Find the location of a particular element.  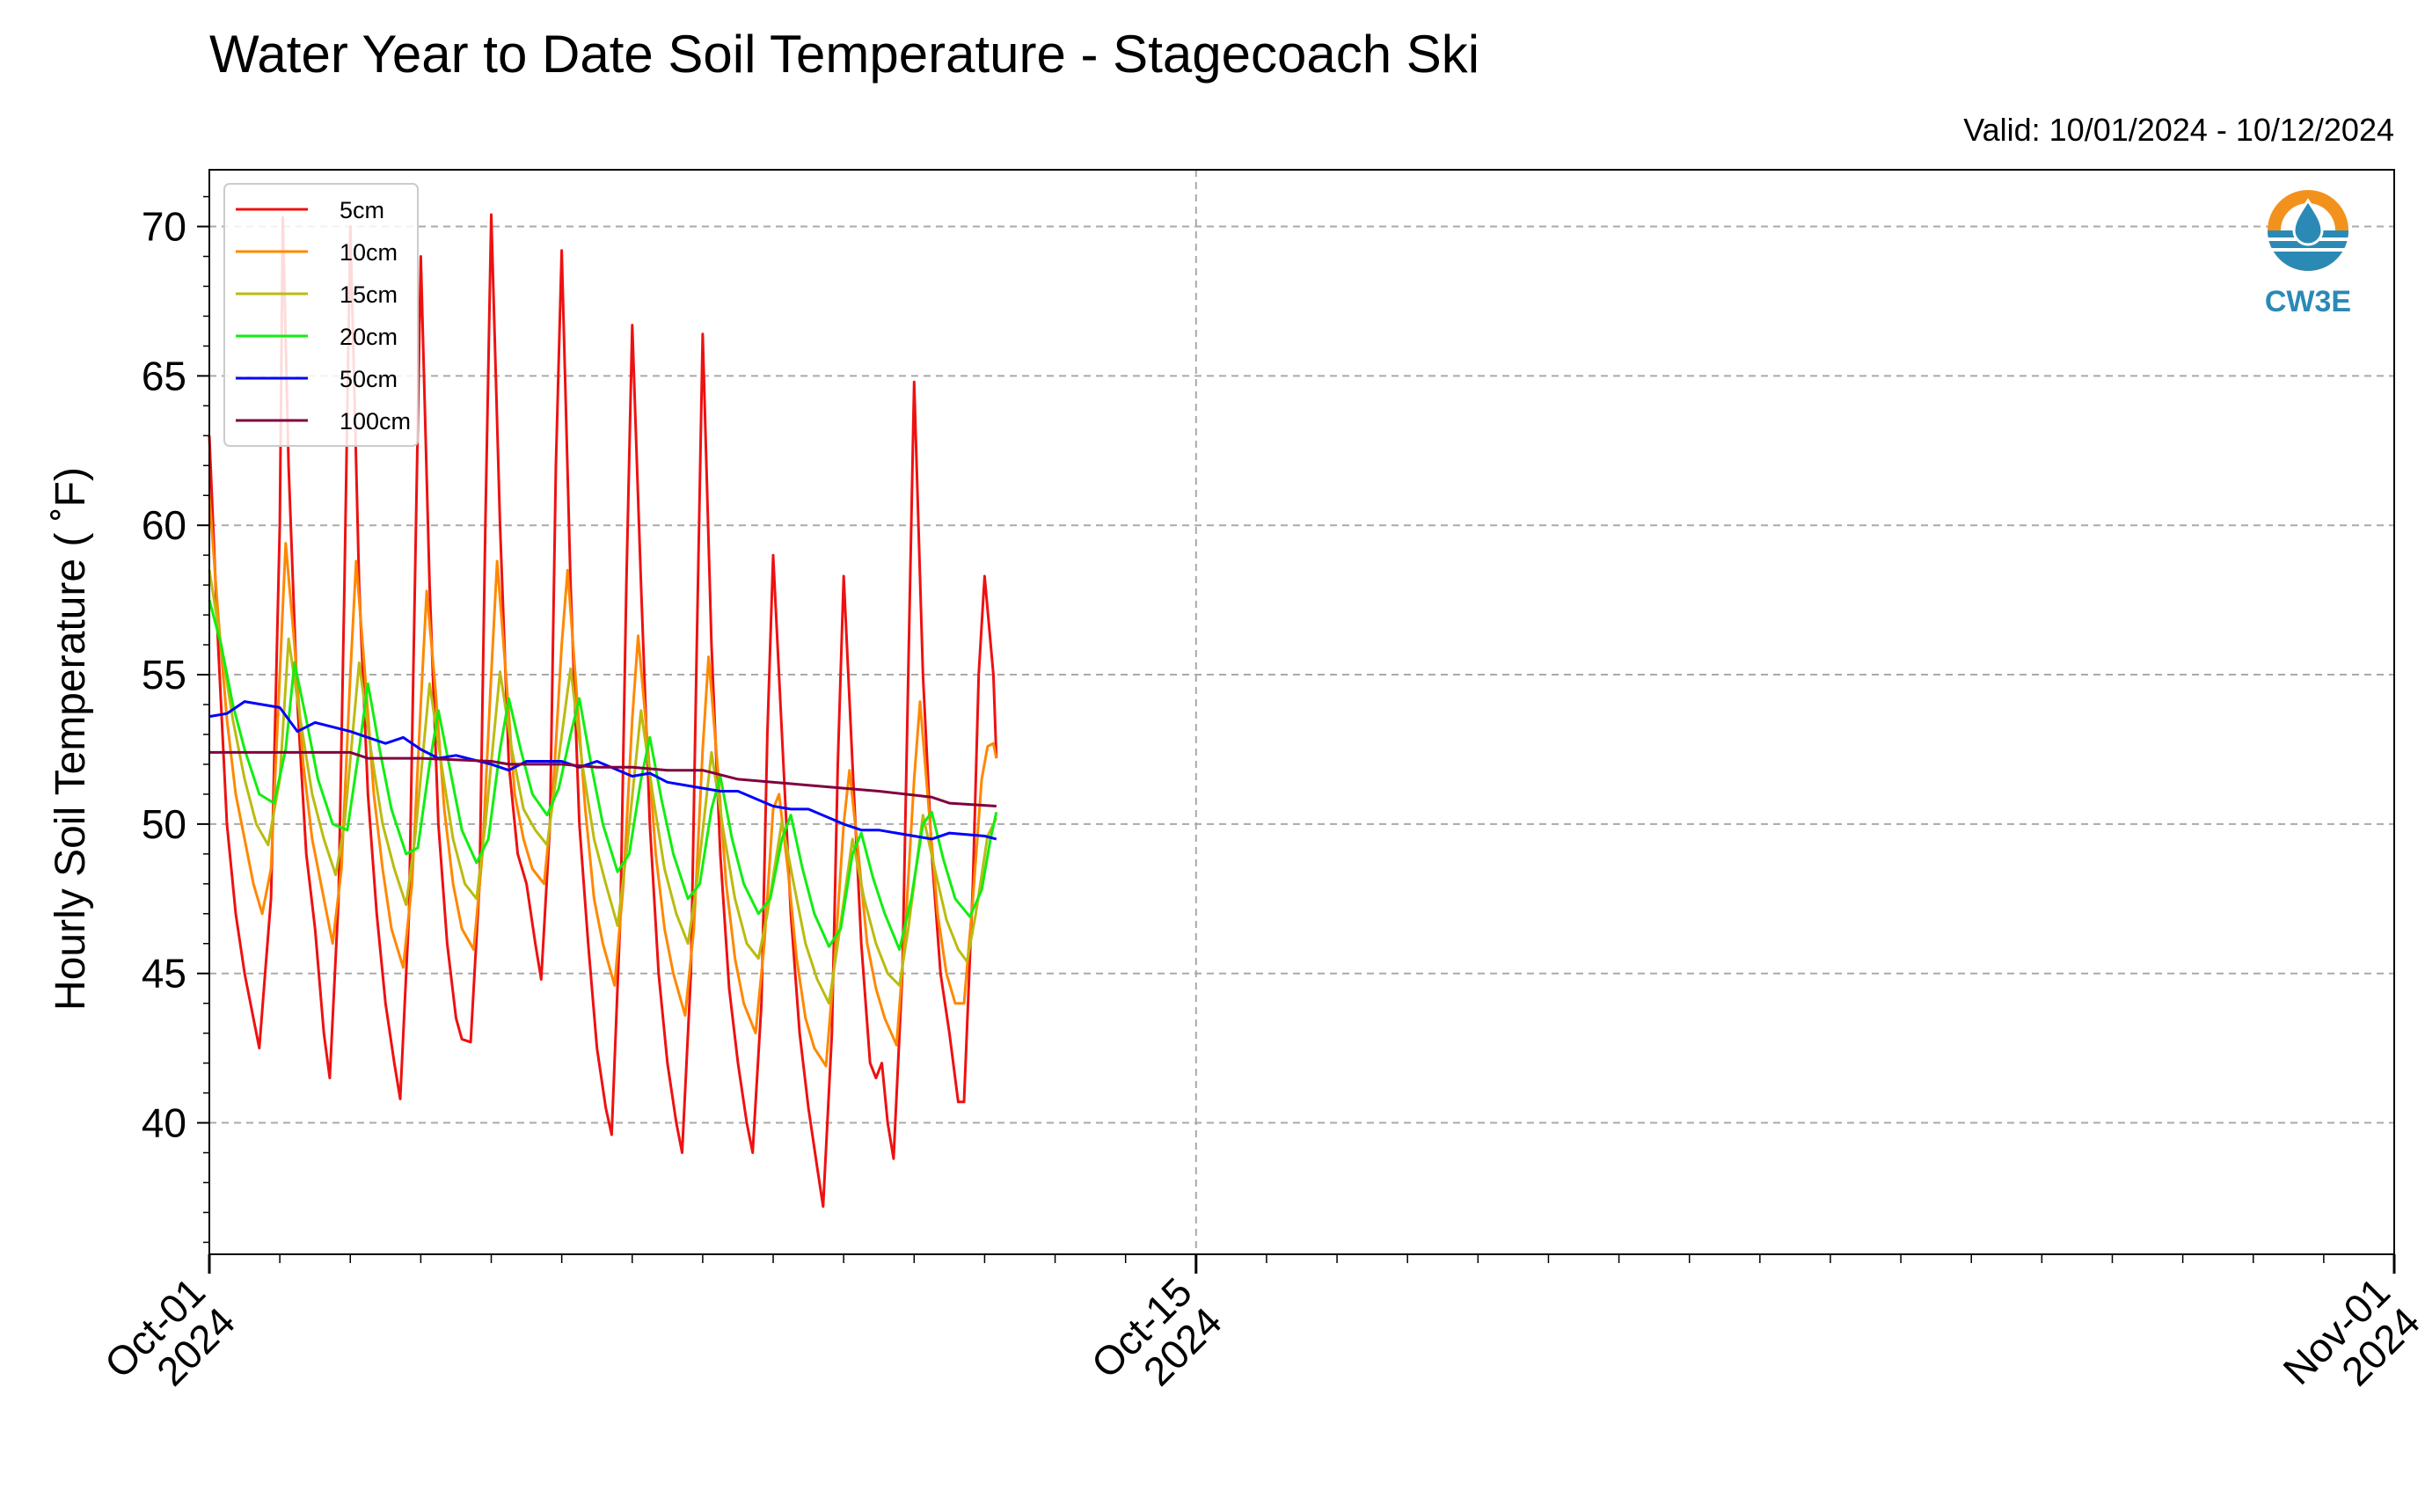

legend-label-20cm: 20cm is located at coordinates (369, 337).